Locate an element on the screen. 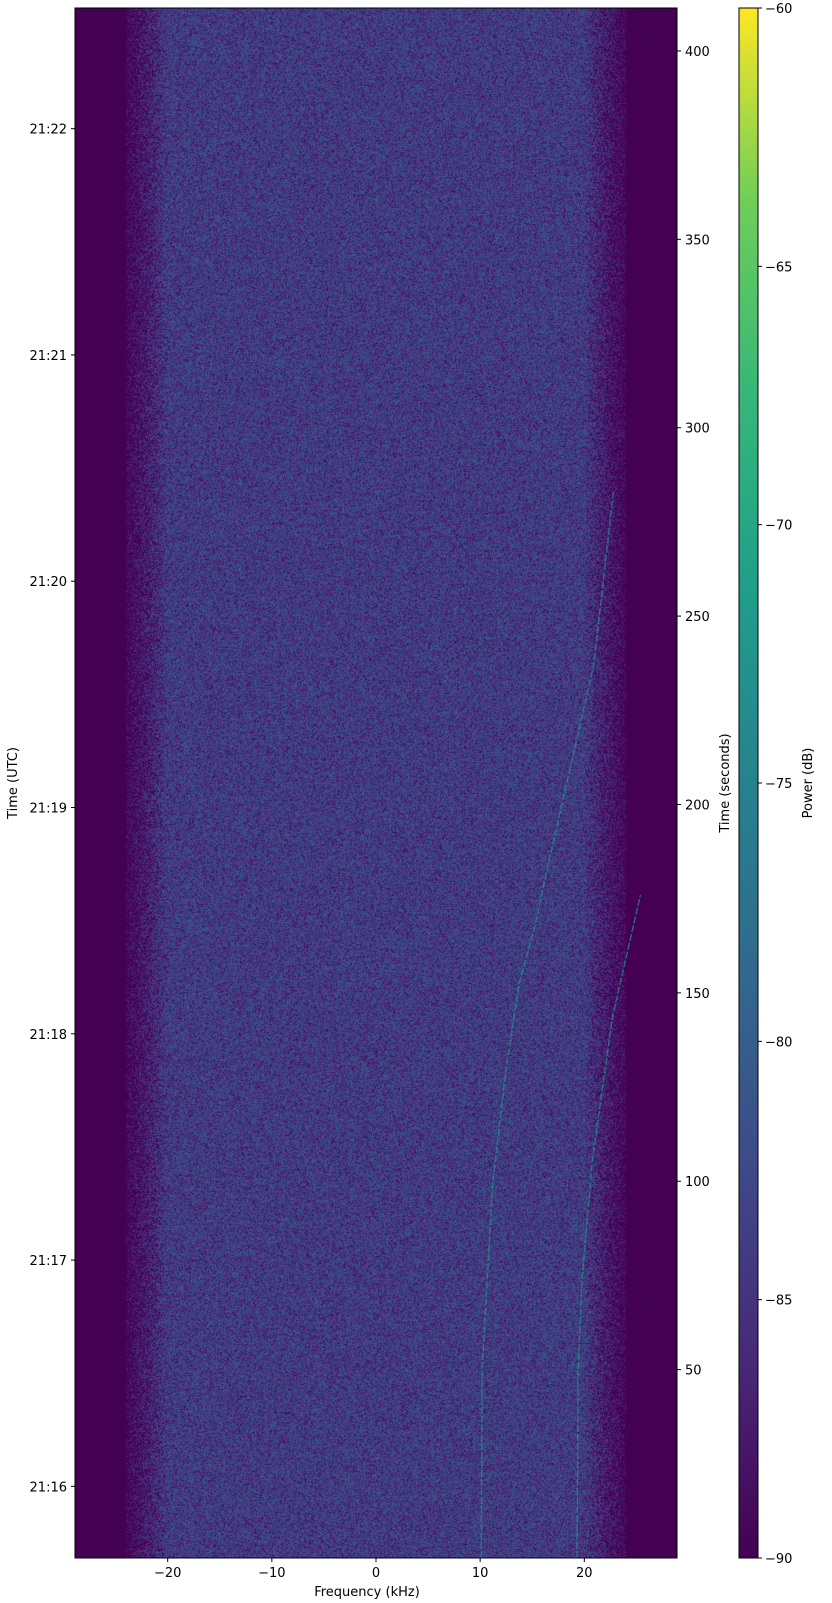  x-tick-label: −10 is located at coordinates (271, 1573).